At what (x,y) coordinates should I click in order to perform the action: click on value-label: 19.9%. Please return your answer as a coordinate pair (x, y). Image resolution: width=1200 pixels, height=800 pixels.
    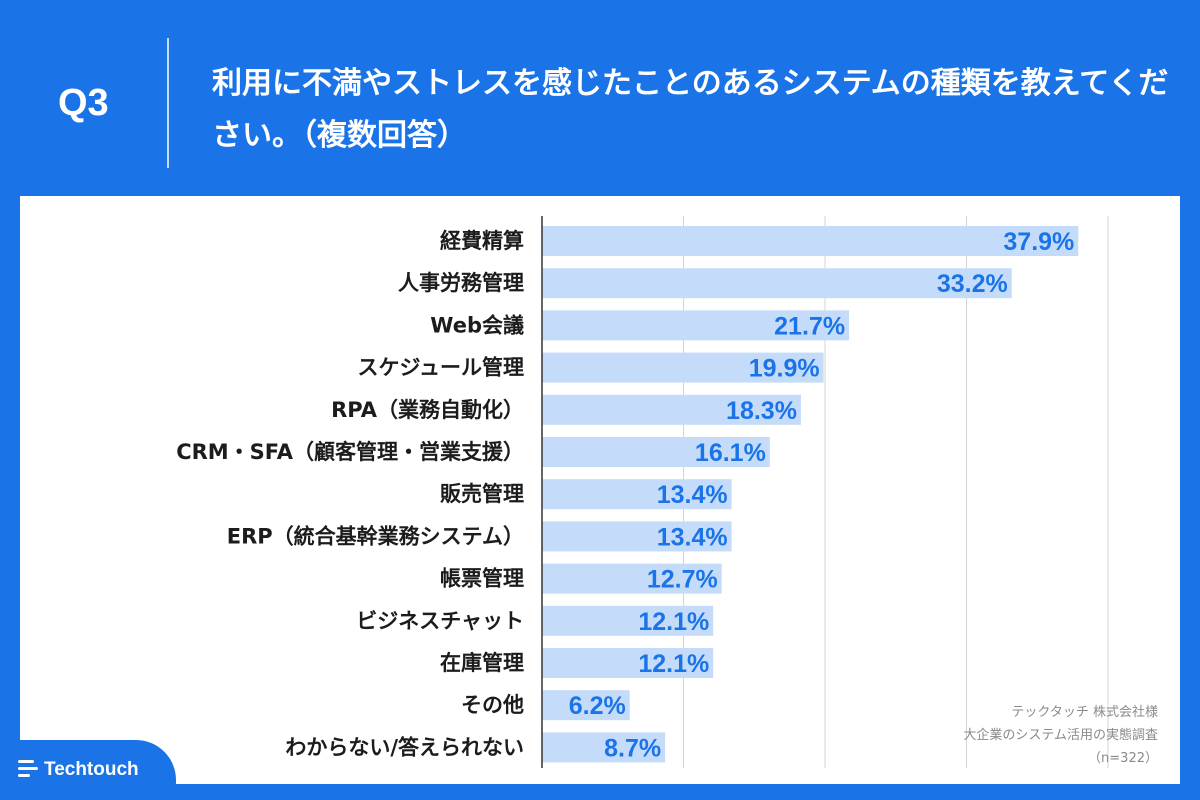
    Looking at the image, I should click on (784, 369).